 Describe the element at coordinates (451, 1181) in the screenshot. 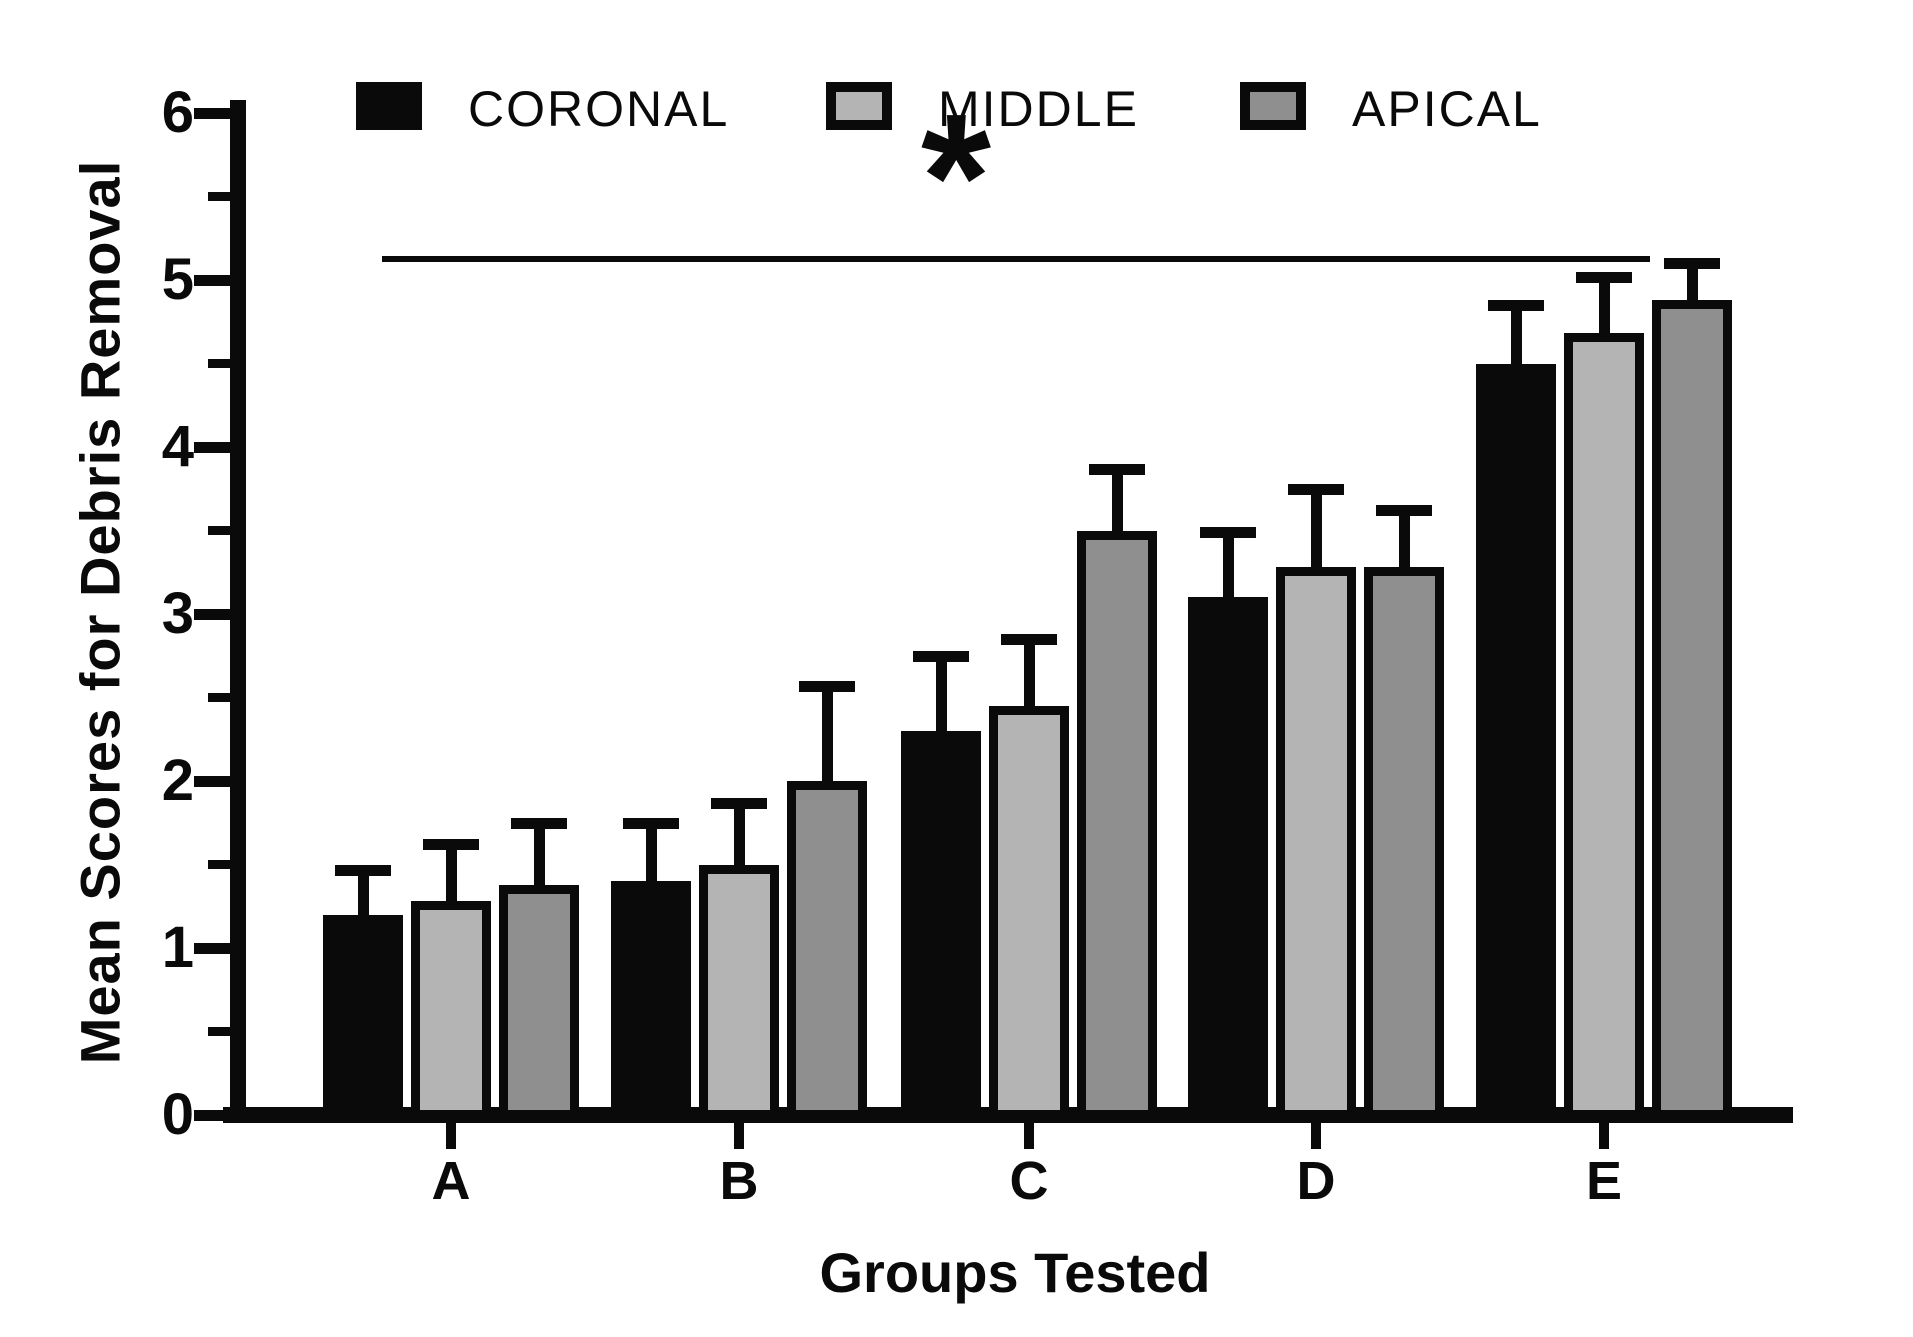

I see `x-label-A: A` at that location.